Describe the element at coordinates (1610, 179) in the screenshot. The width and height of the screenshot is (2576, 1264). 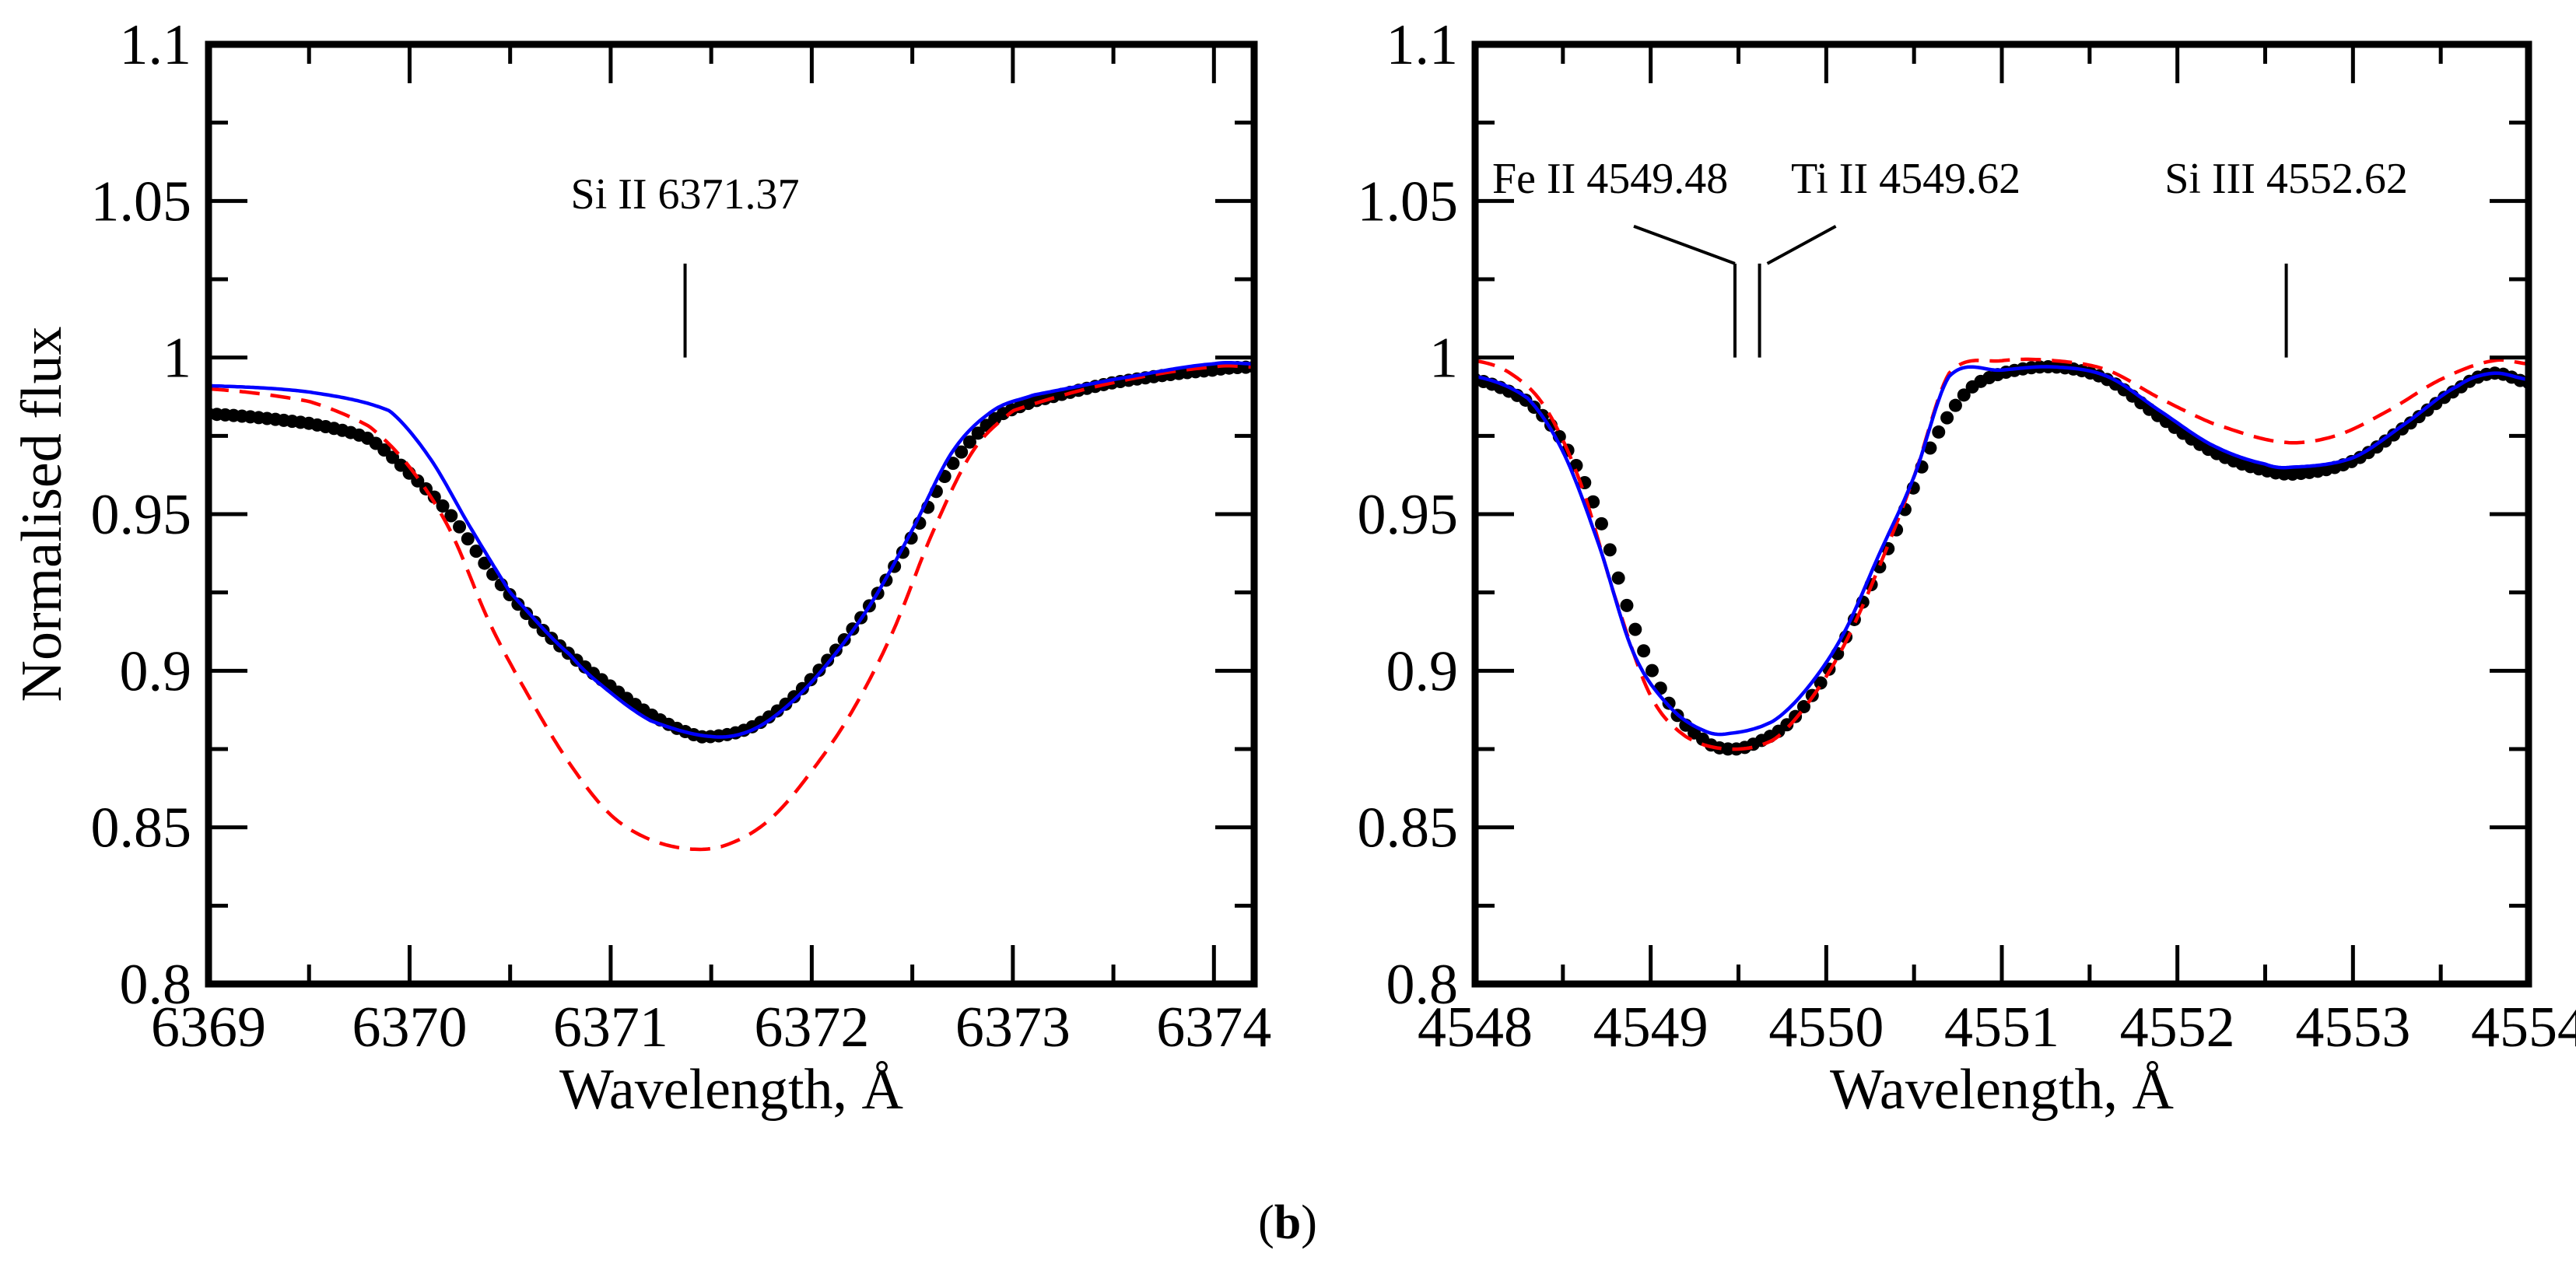
I see `line-label: Fe II 4549.48` at that location.